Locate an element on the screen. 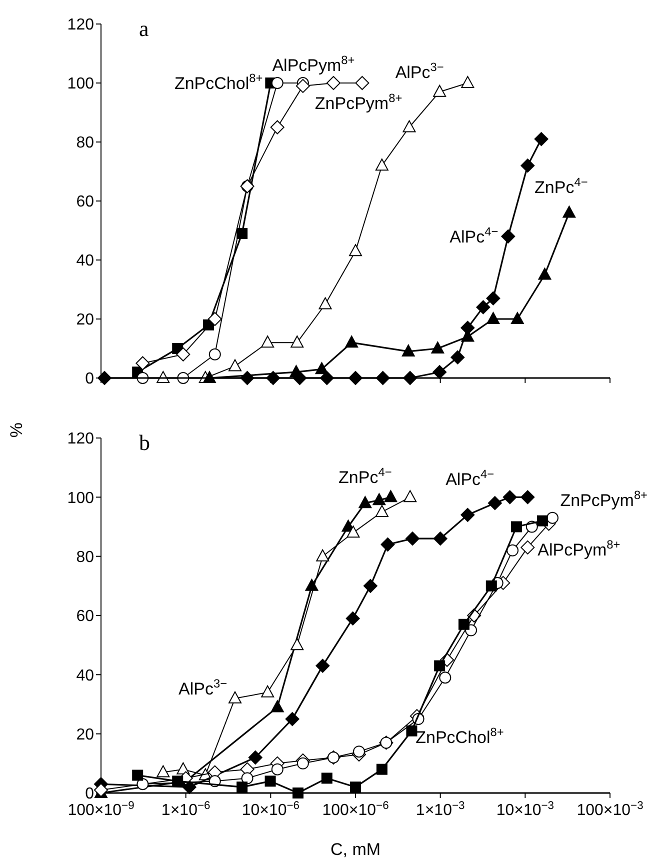  x-tick-label: 100×10$^{−6}$ is located at coordinates (355, 809).